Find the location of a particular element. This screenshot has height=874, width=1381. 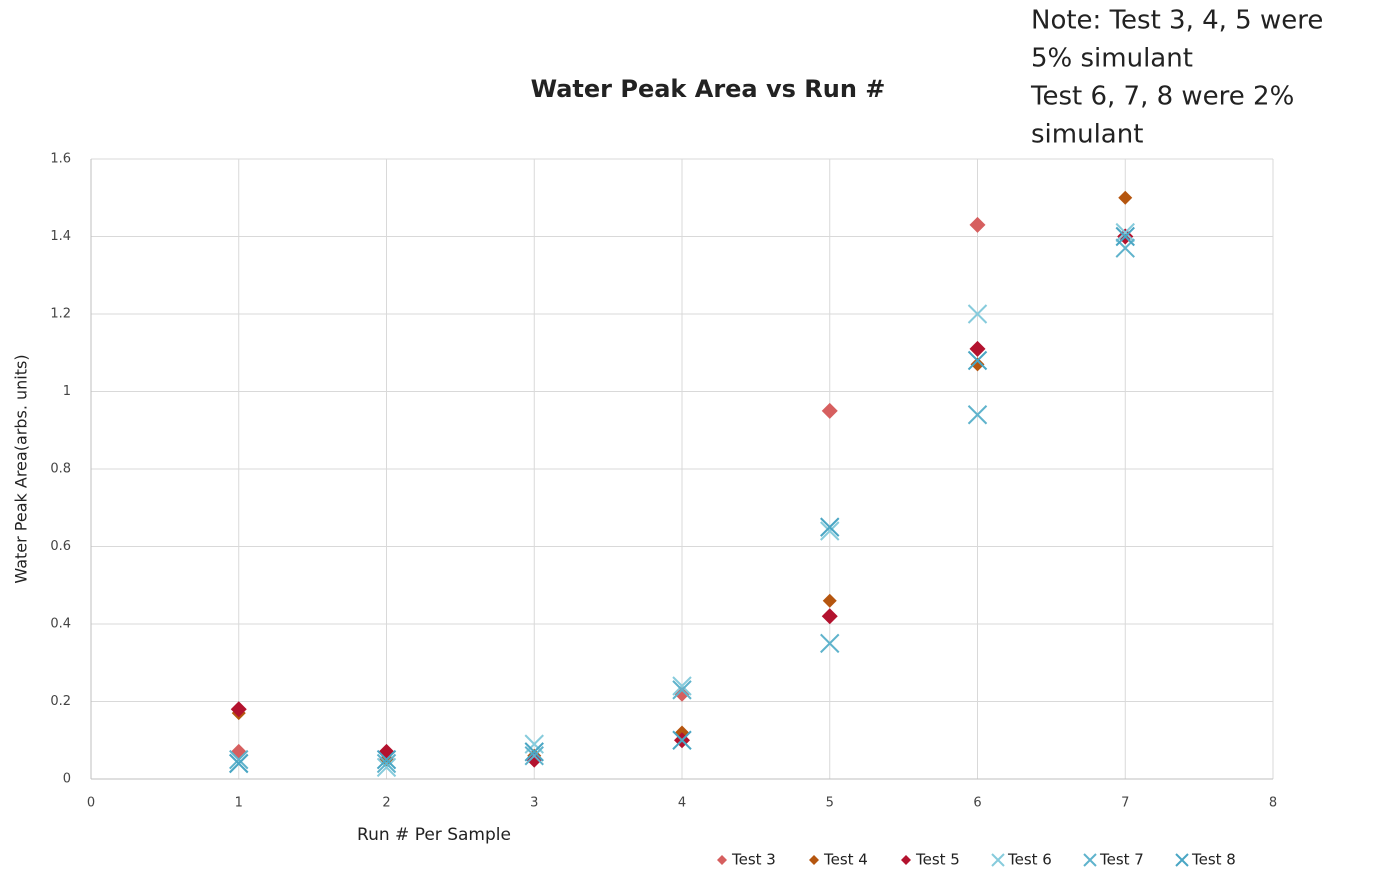

y-tick-label: 0.8 is located at coordinates (60, 469).